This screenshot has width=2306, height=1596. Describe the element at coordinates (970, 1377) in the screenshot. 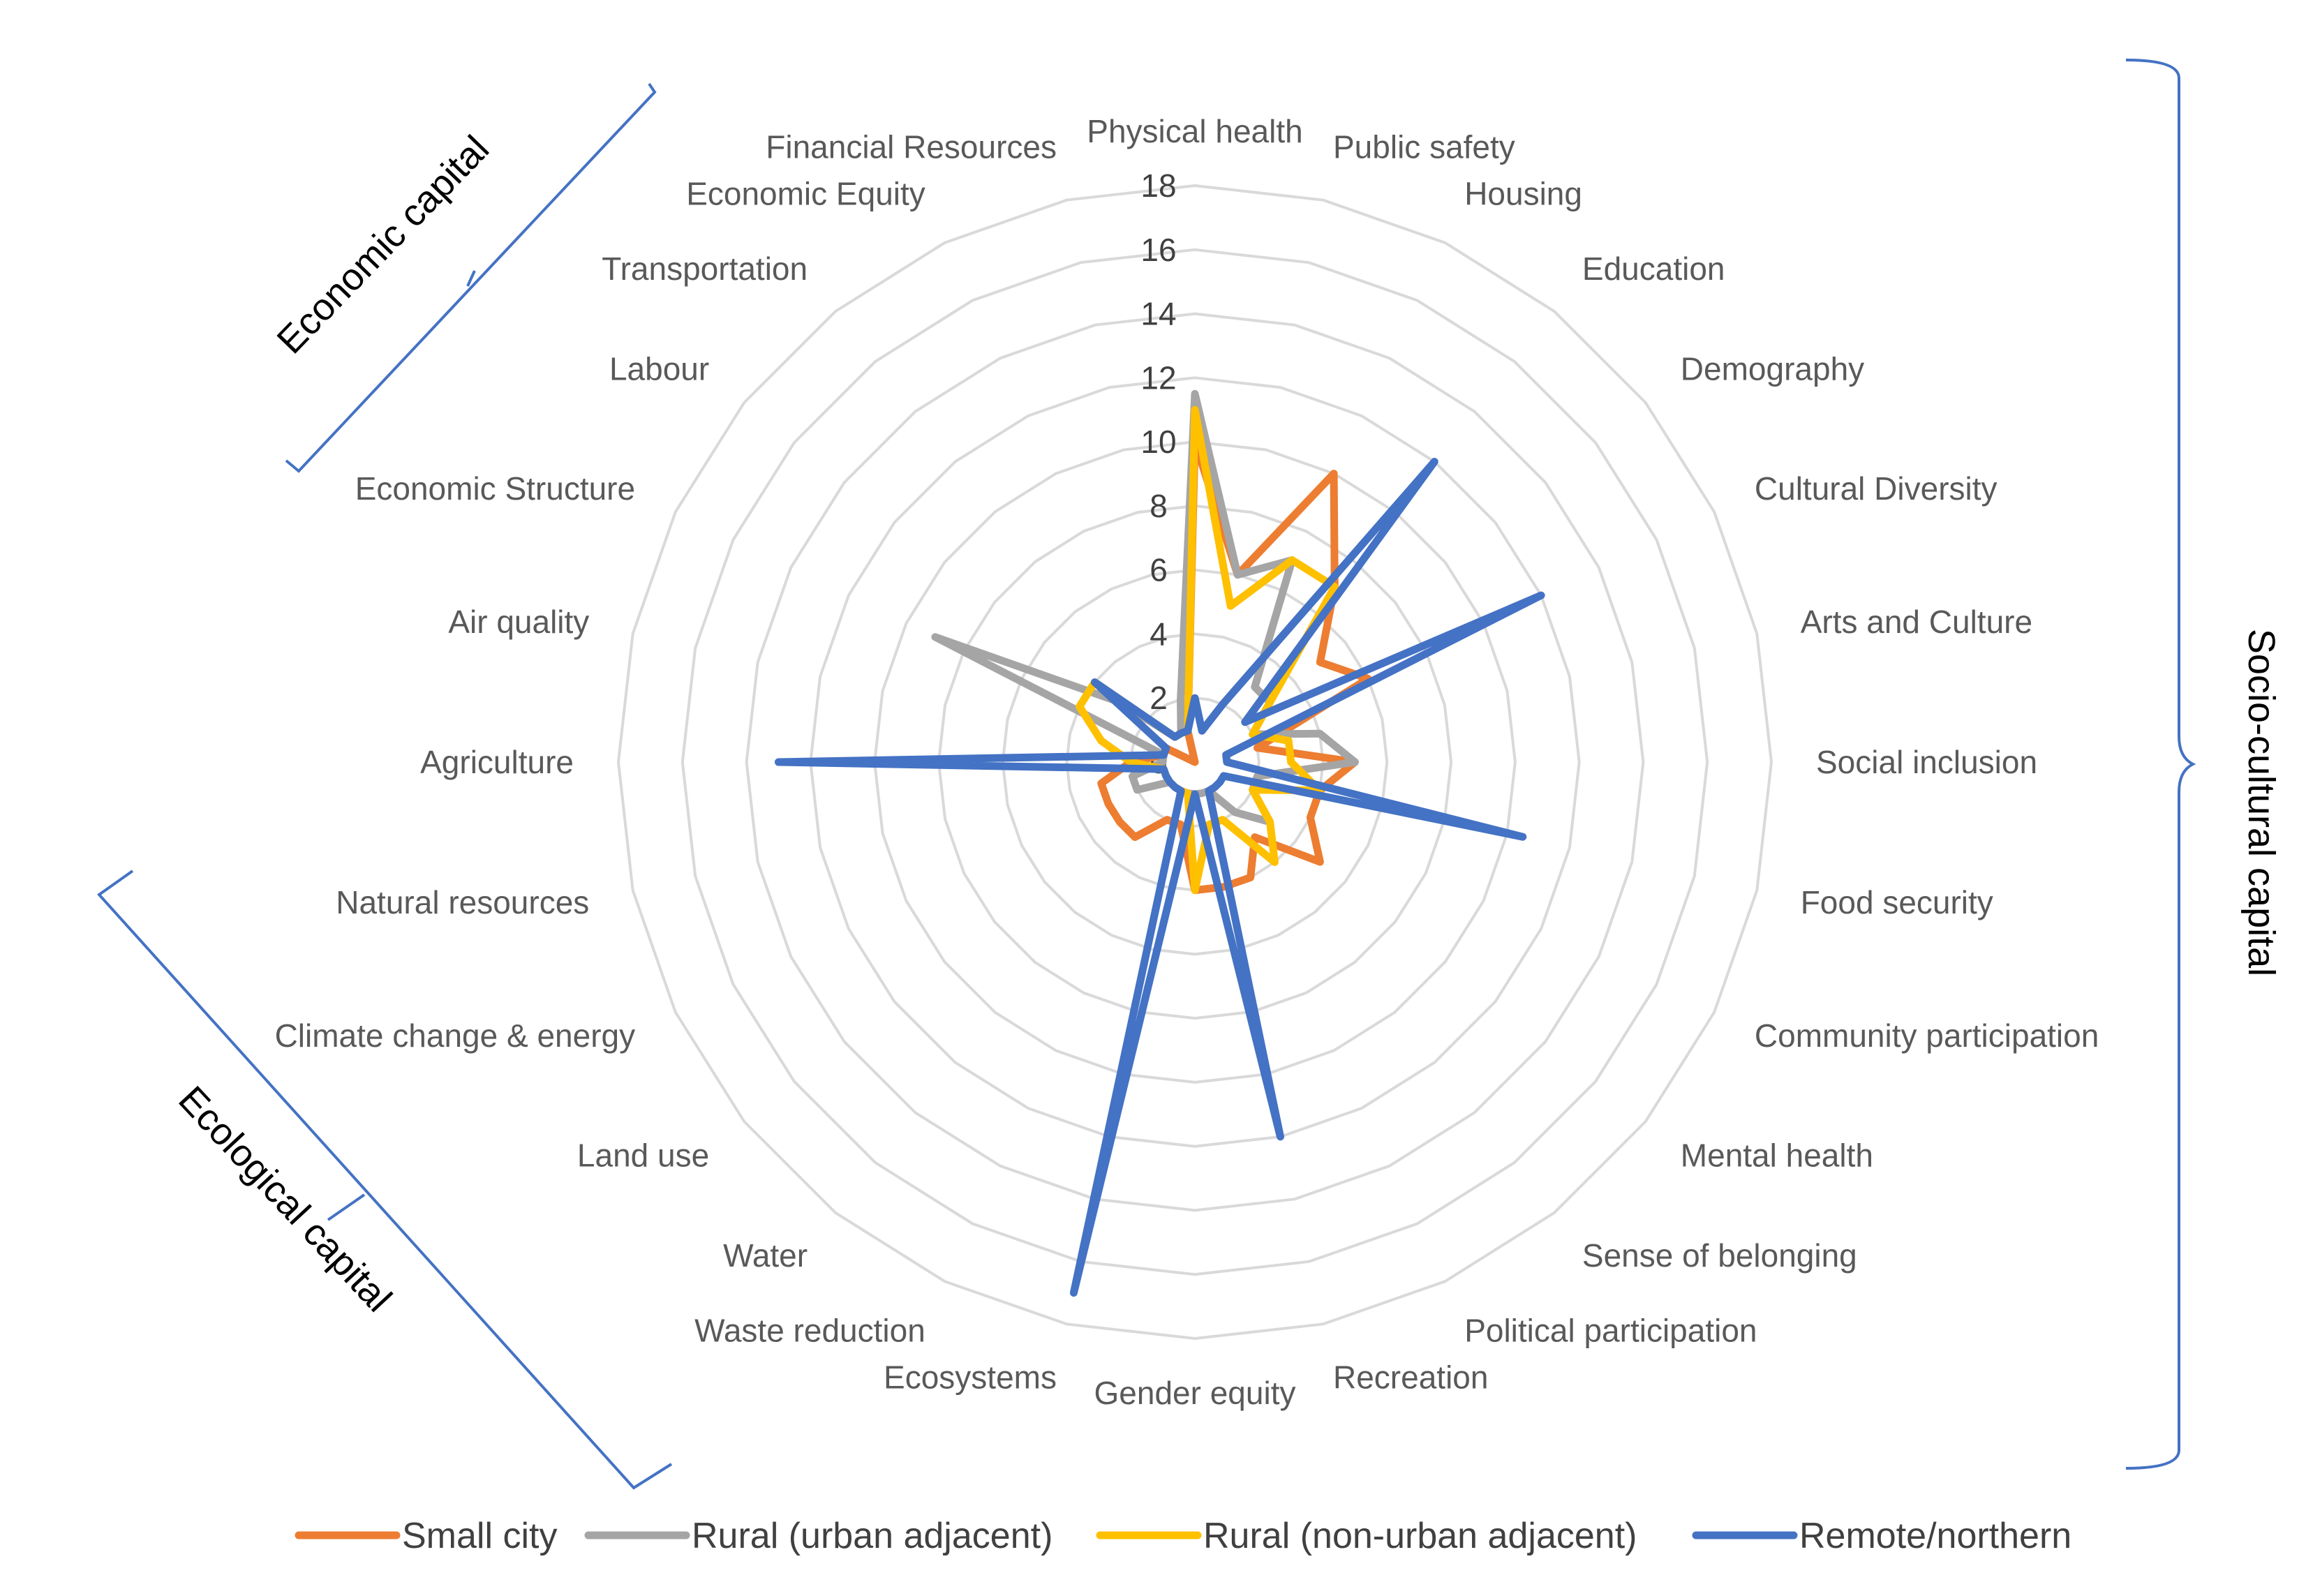

I see `category-label: Ecosystems` at that location.